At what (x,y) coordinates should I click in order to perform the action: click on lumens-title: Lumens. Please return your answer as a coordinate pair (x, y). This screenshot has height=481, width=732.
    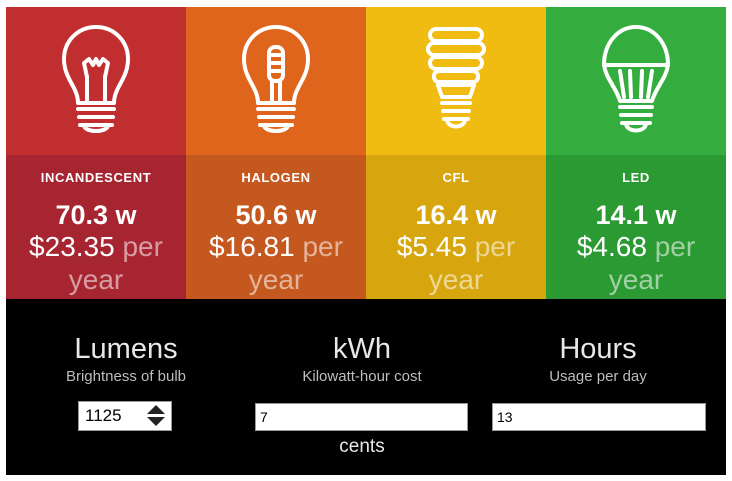
    Looking at the image, I should click on (126, 349).